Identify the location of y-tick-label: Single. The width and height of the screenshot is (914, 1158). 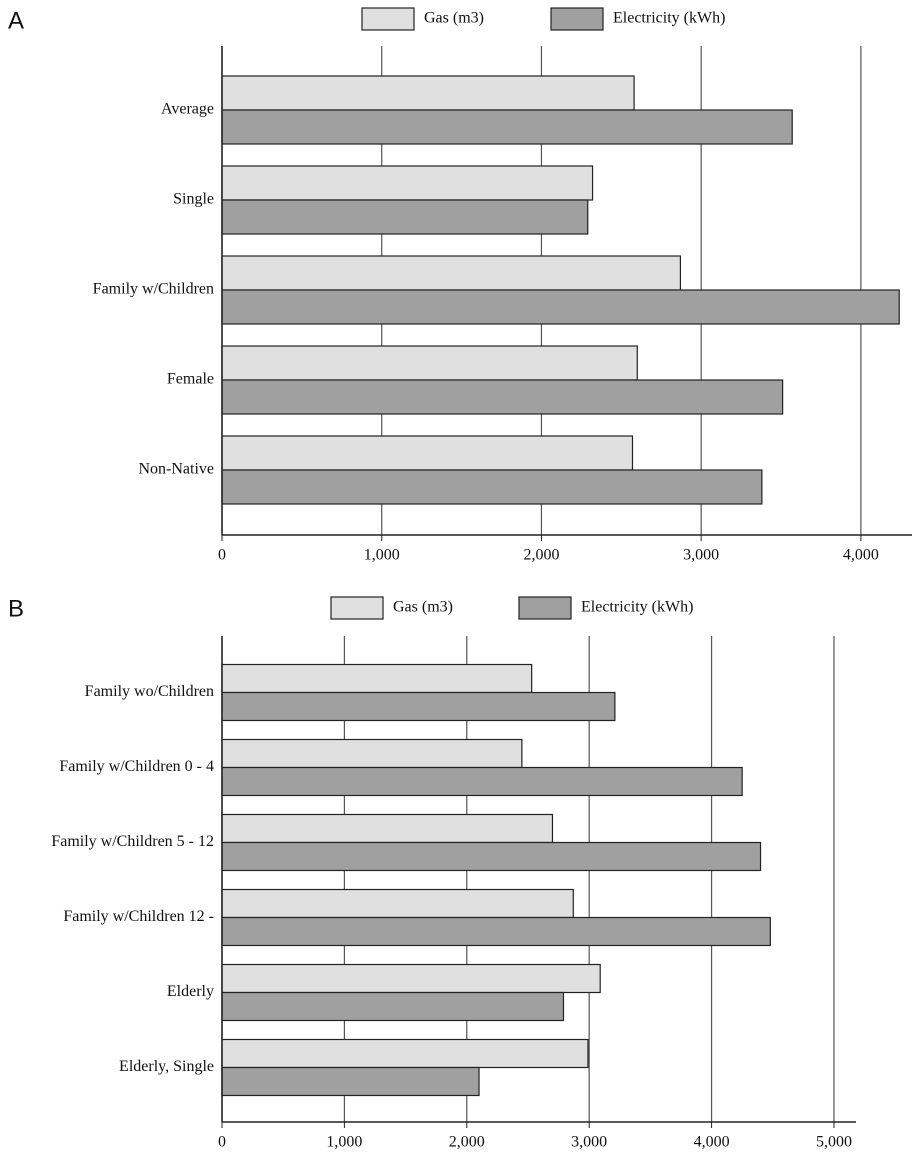
(193, 199).